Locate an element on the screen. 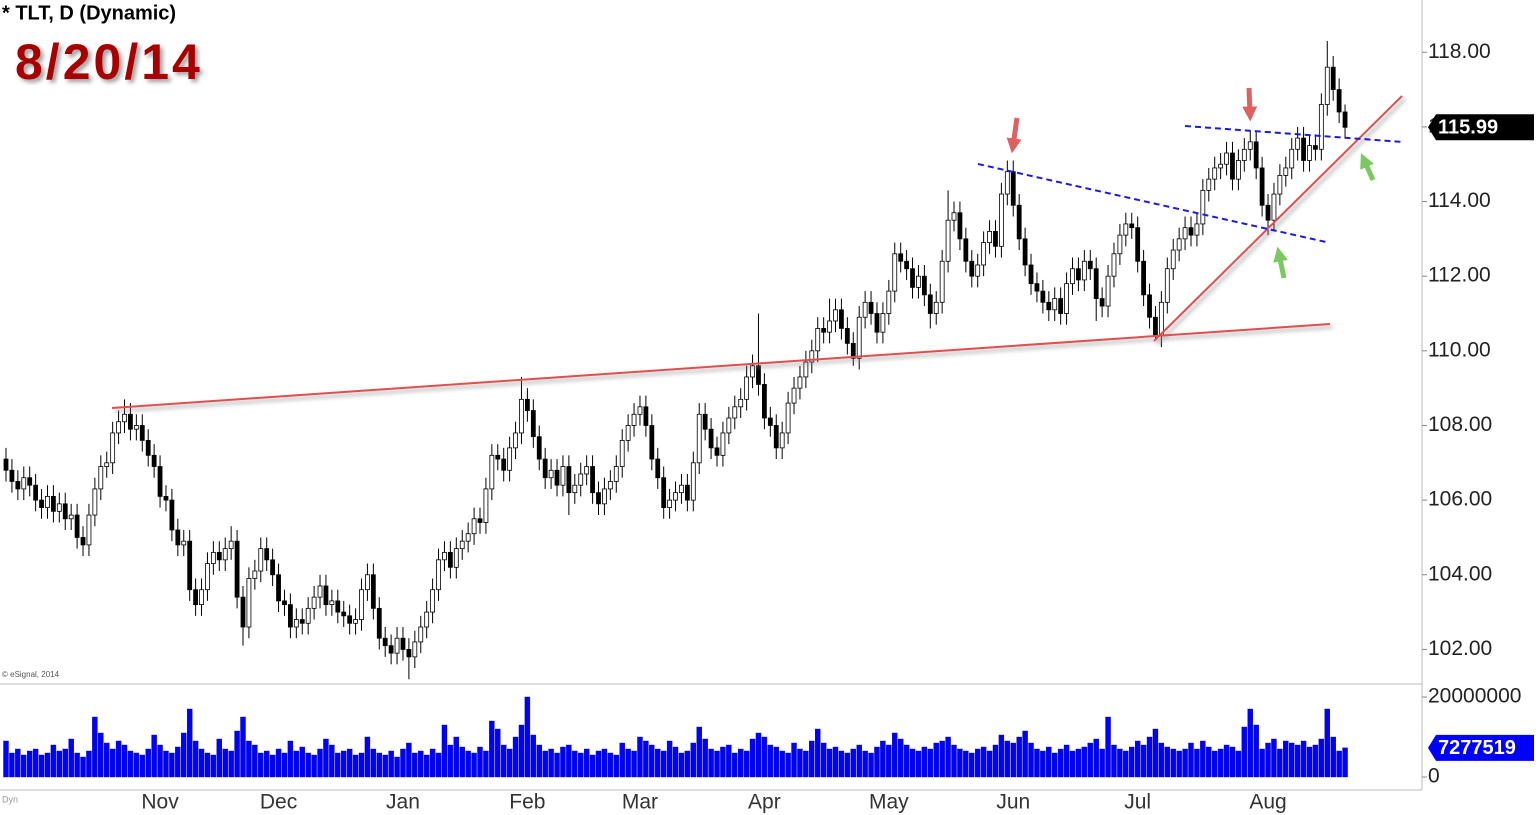  x-tick-label: Mar is located at coordinates (640, 802).